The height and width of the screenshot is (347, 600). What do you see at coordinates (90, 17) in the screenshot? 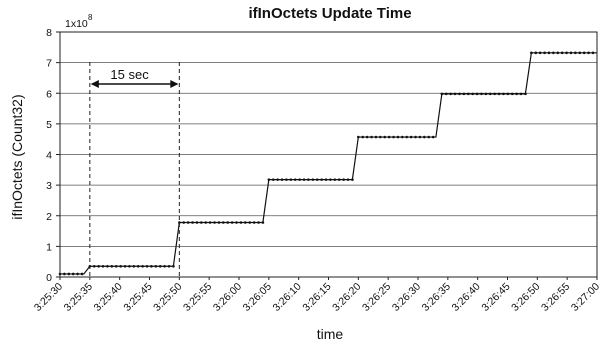
I see `y-multiplier-exponent: 8` at bounding box center [90, 17].